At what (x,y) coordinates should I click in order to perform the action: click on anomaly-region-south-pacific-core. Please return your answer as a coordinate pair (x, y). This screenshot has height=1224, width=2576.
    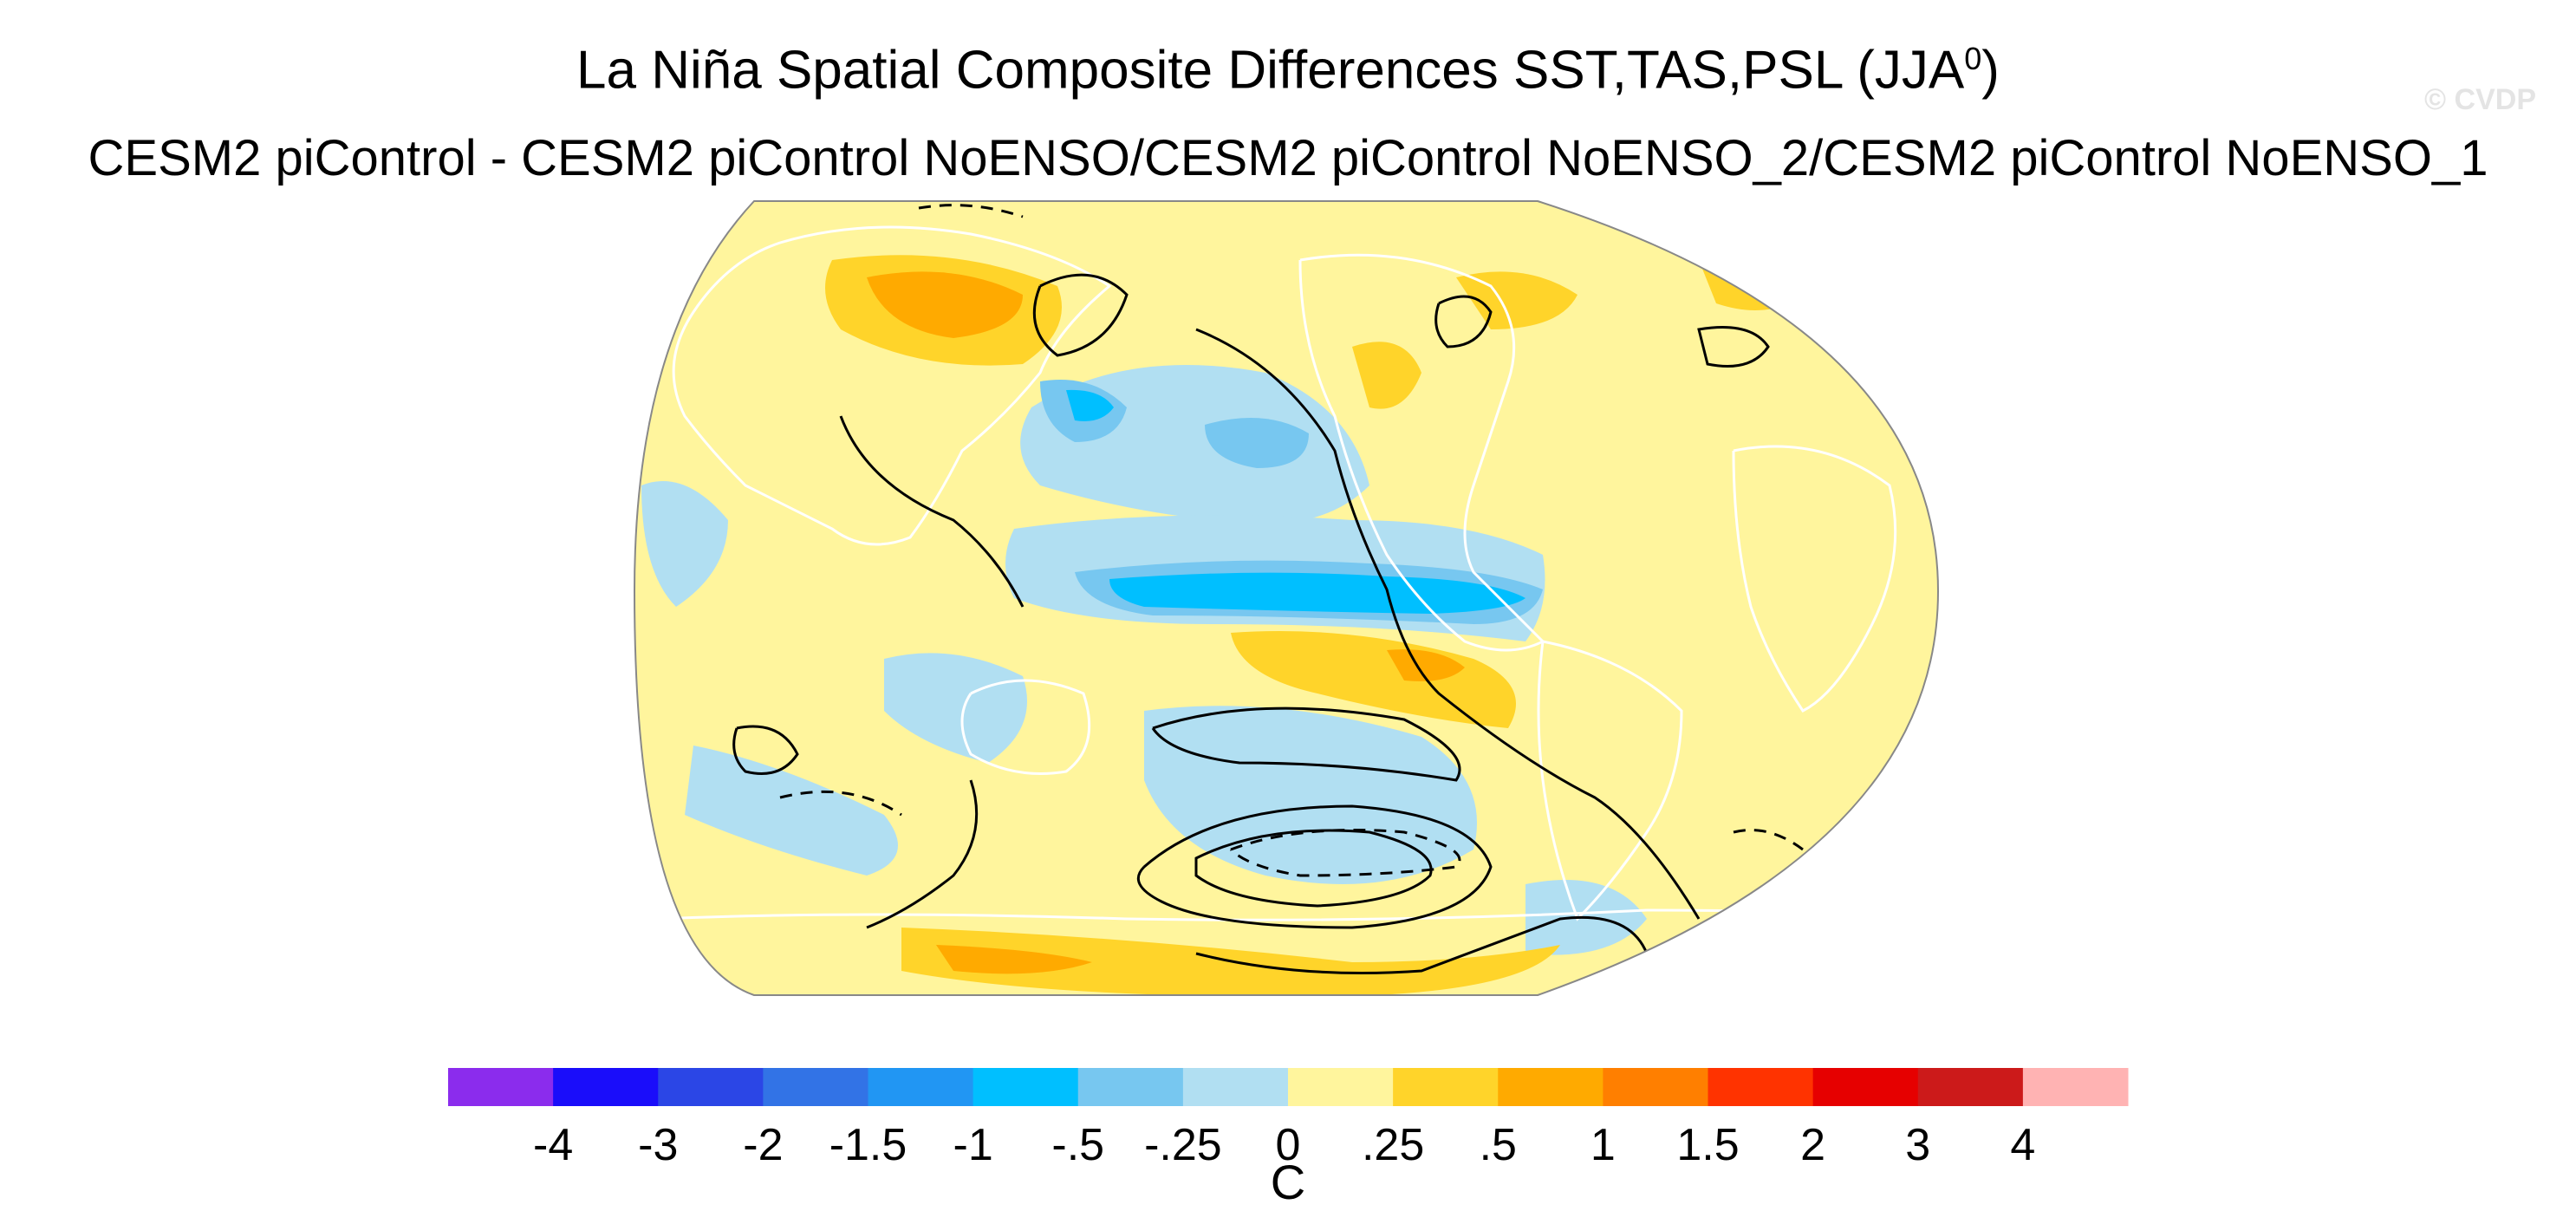
    Looking at the image, I should click on (1426, 665).